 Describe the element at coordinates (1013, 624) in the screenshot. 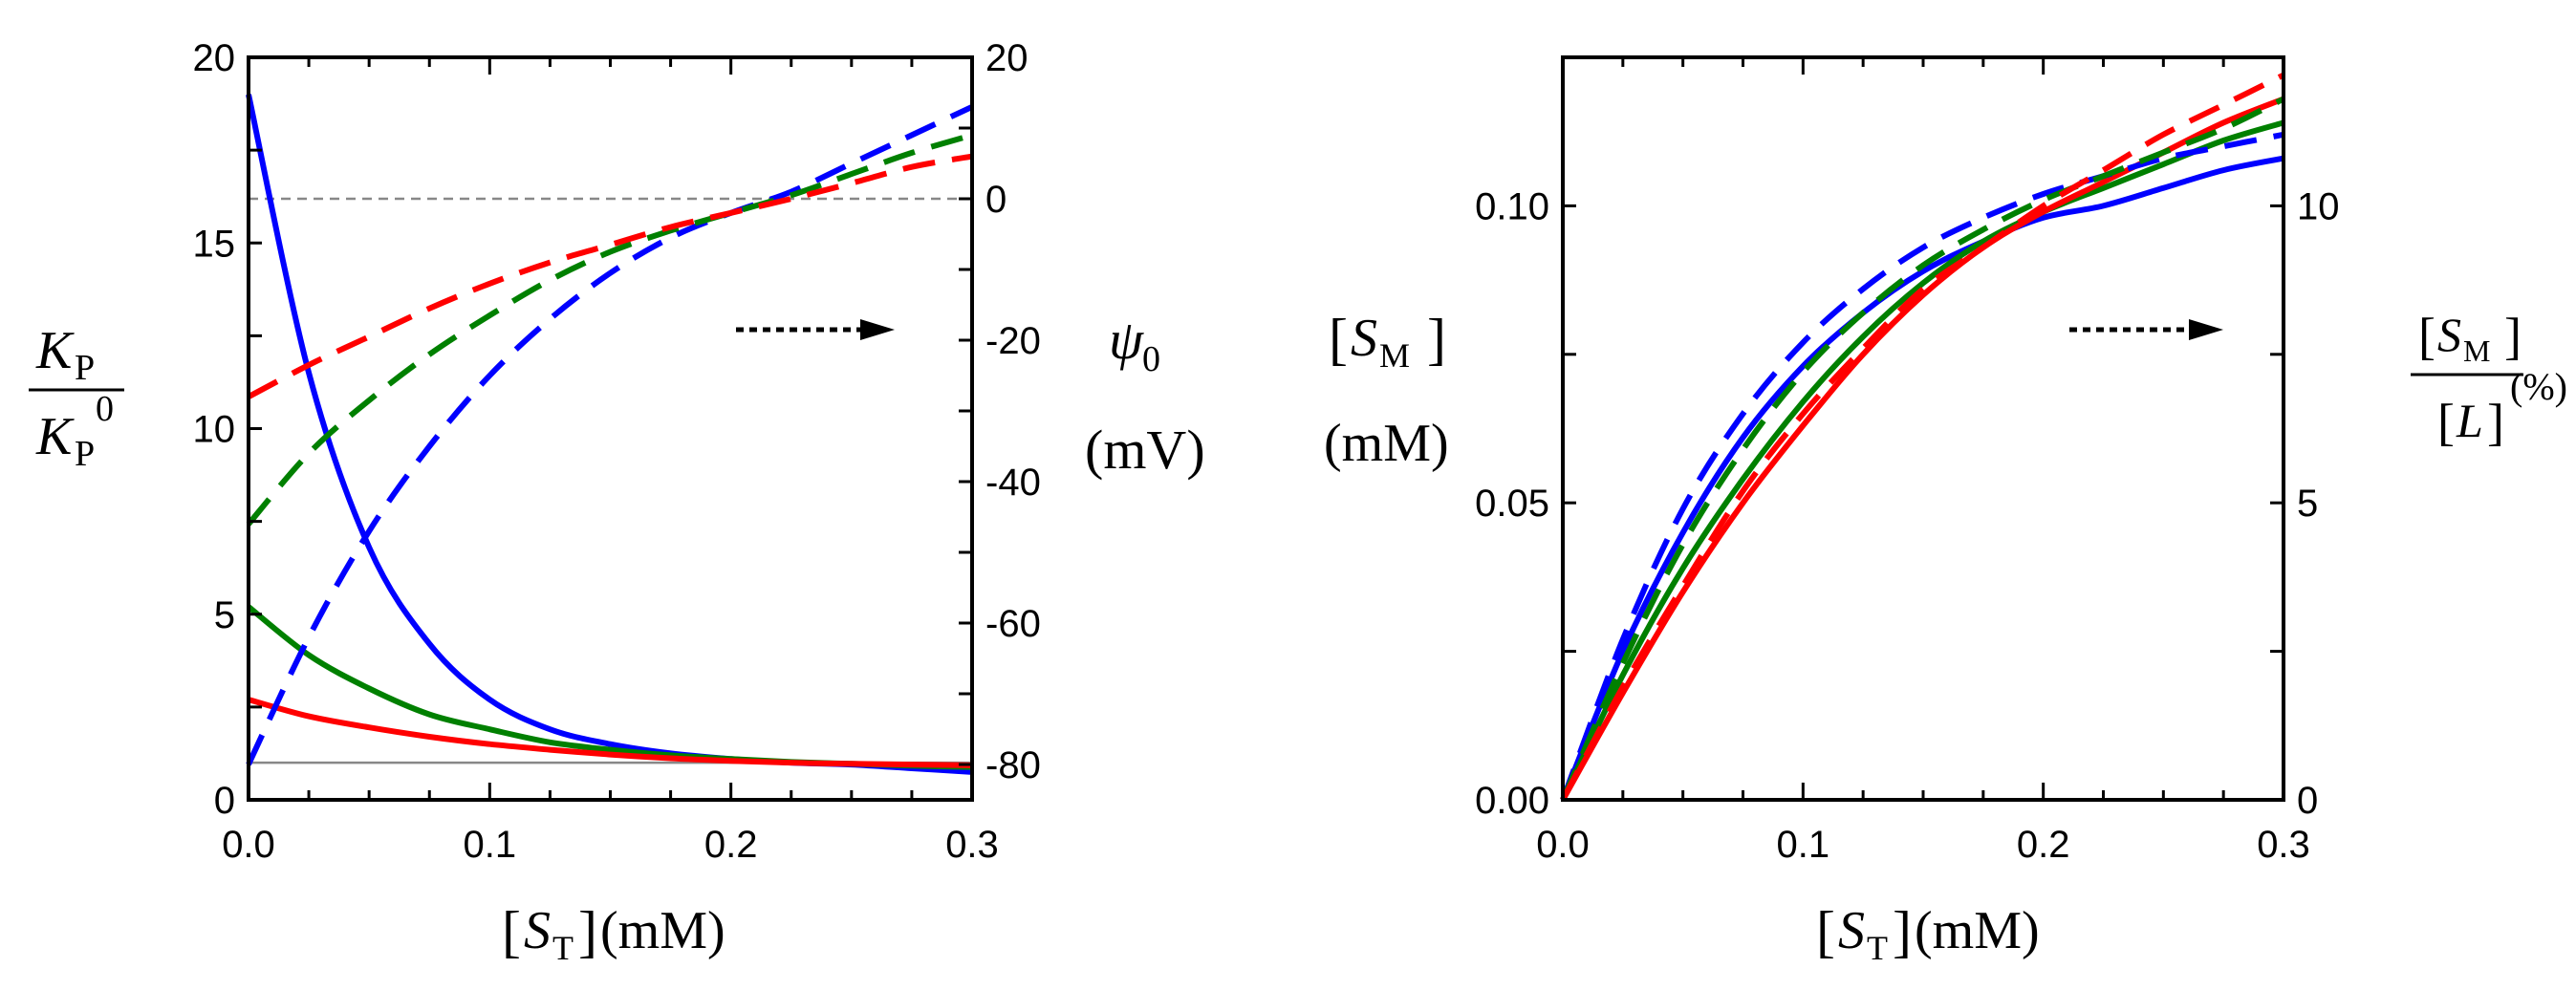

I see `y2-tick-label: -60` at that location.